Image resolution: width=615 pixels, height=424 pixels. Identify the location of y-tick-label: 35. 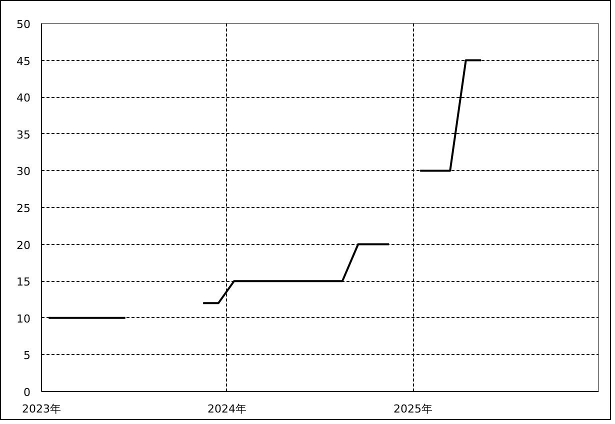
(23, 135).